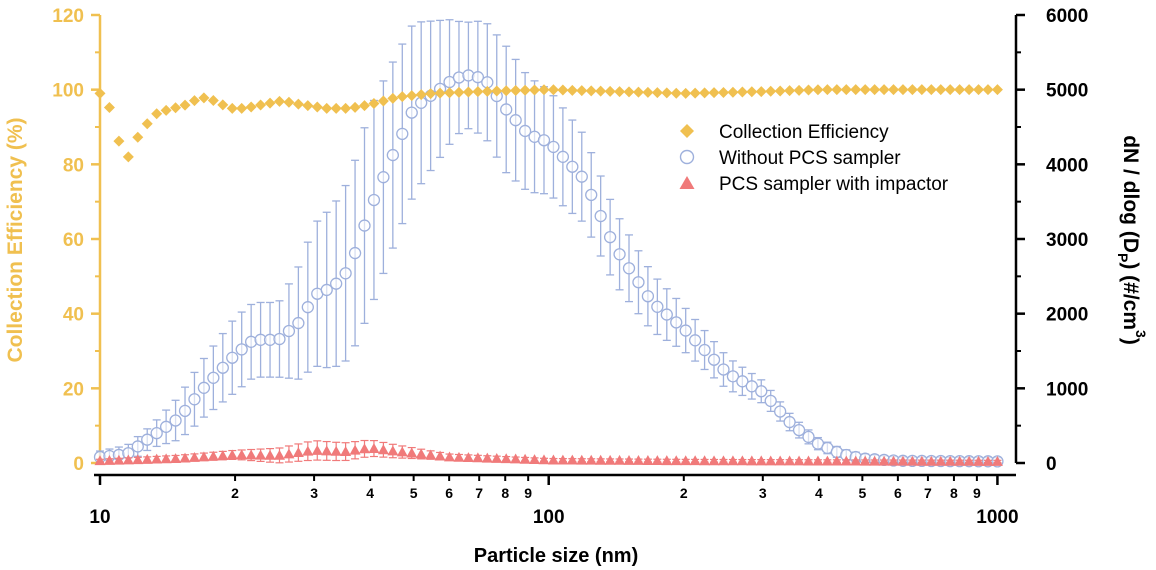  Describe the element at coordinates (1130, 296) in the screenshot. I see `right-y-title-mid: ) (#/cm` at that location.